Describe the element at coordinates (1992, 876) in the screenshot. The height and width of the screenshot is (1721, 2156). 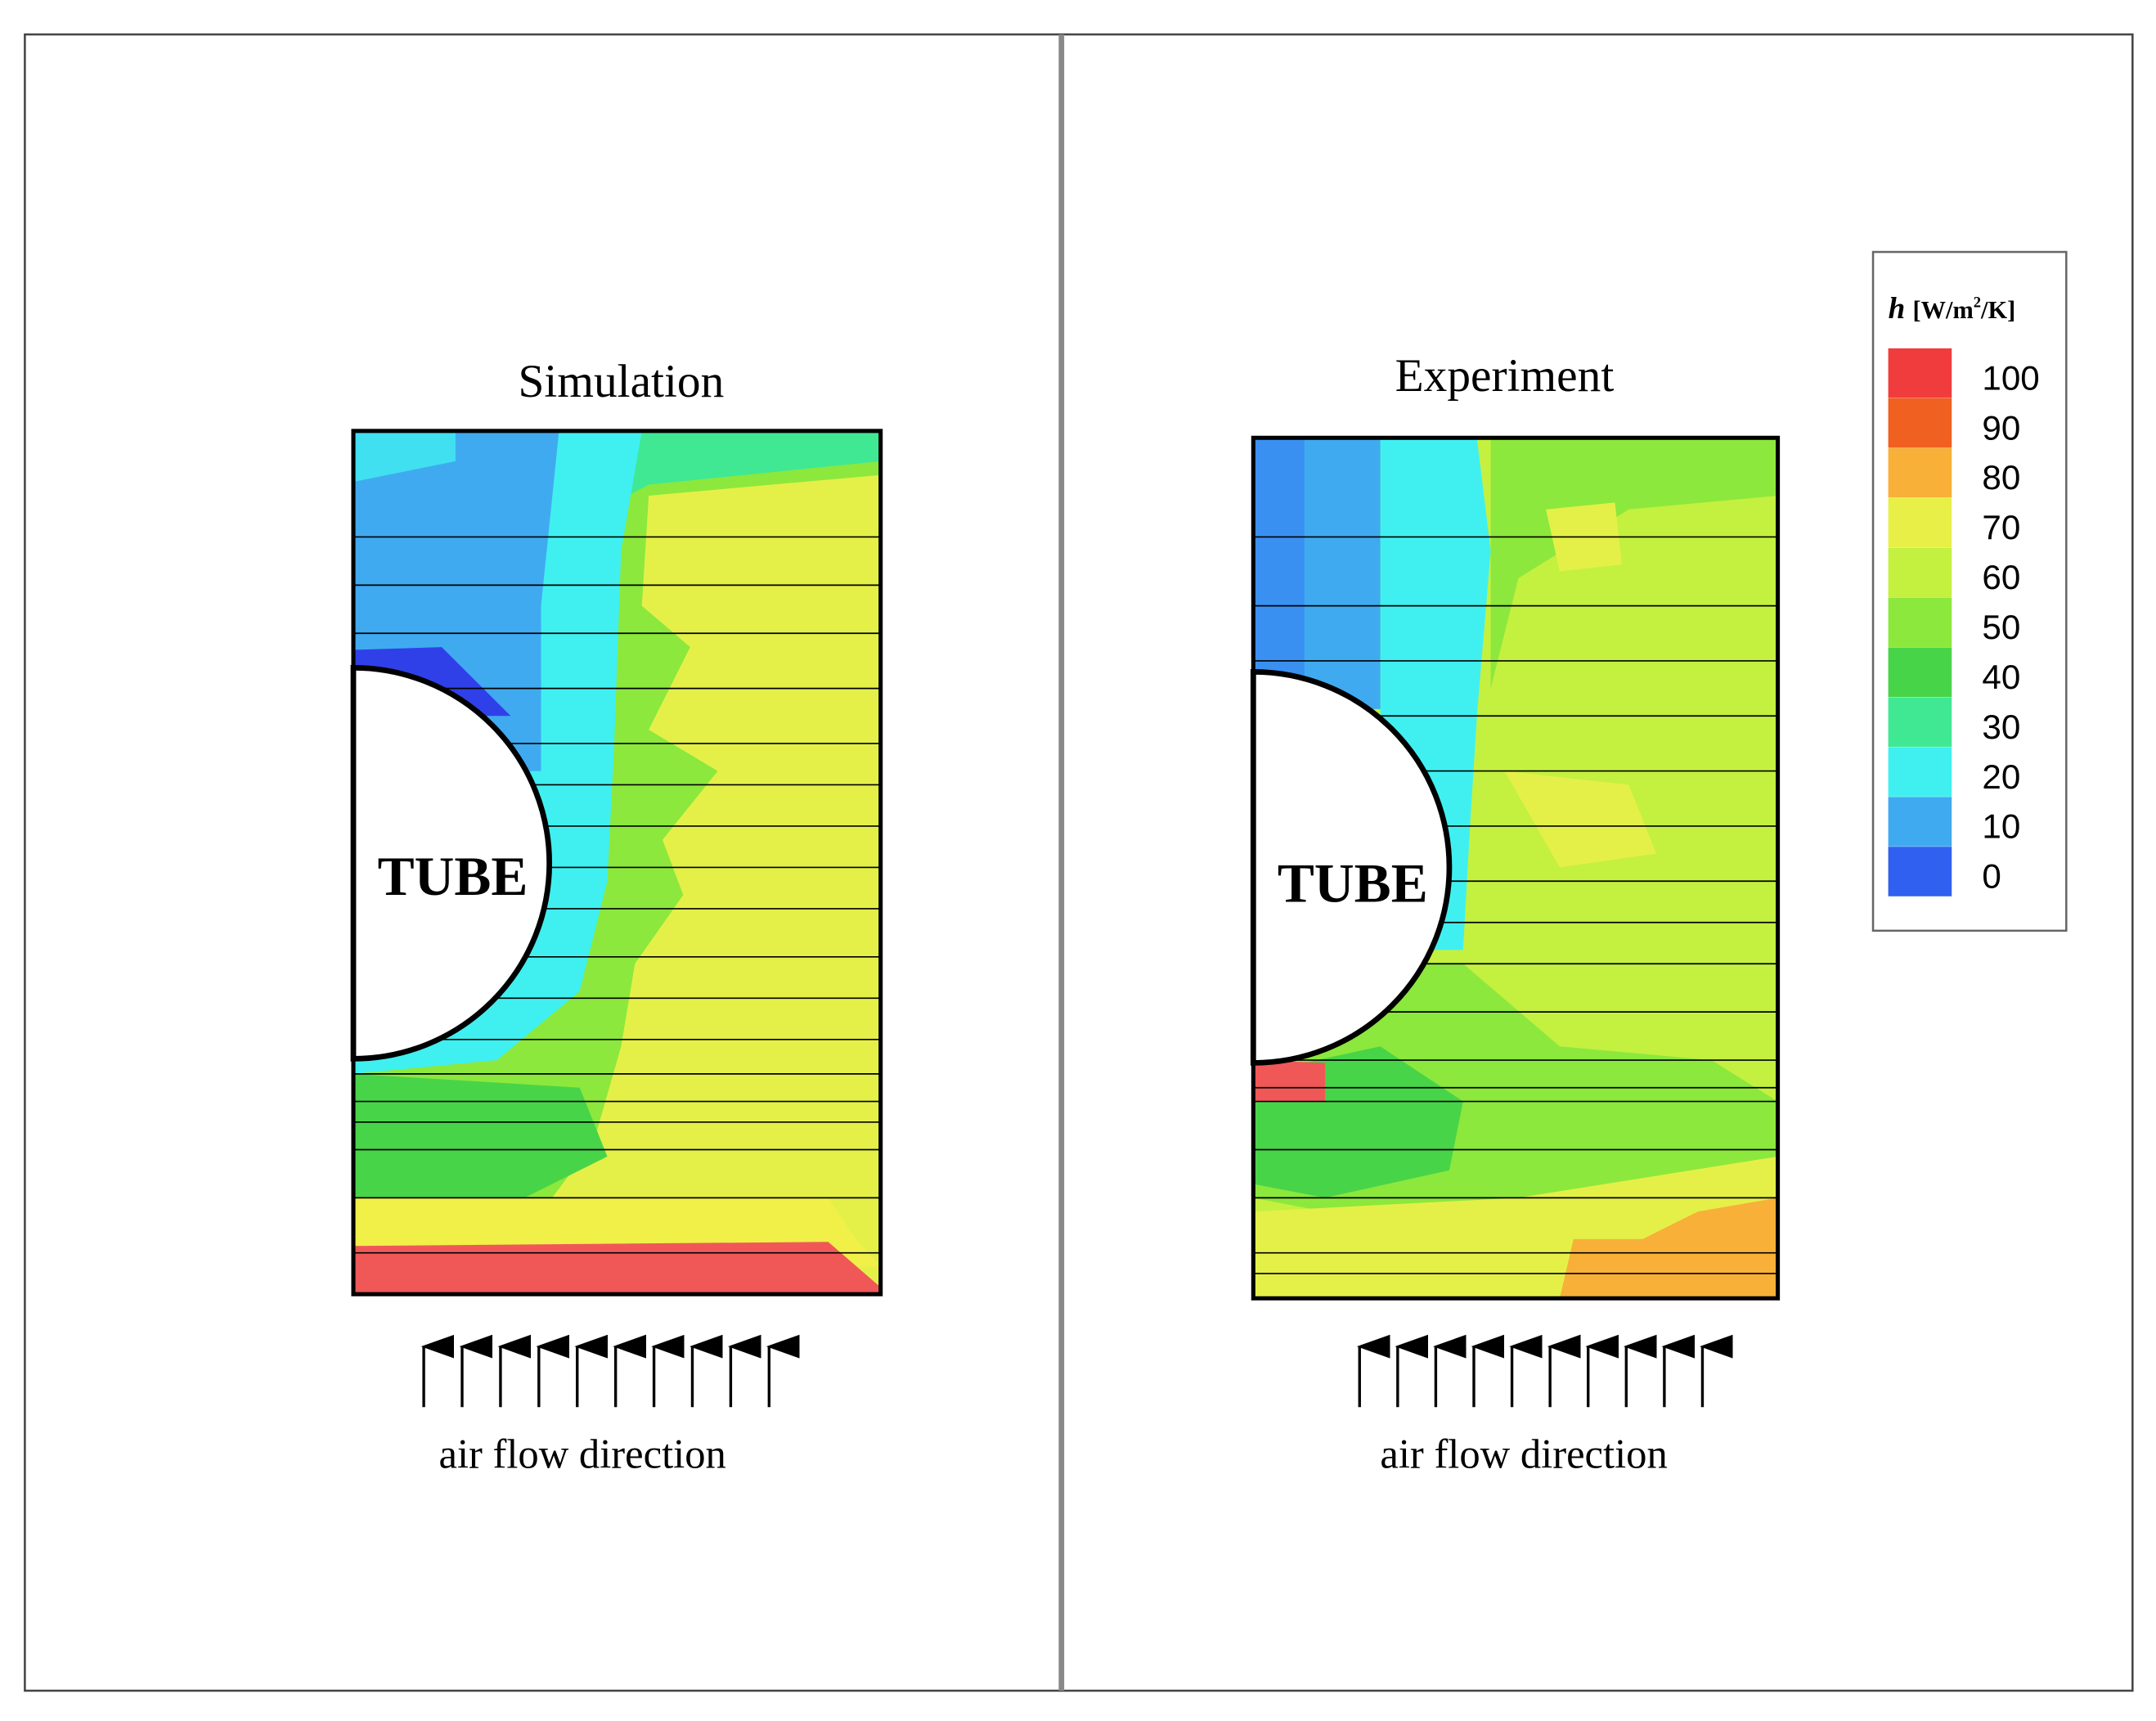
I see `legend-label: 0` at that location.